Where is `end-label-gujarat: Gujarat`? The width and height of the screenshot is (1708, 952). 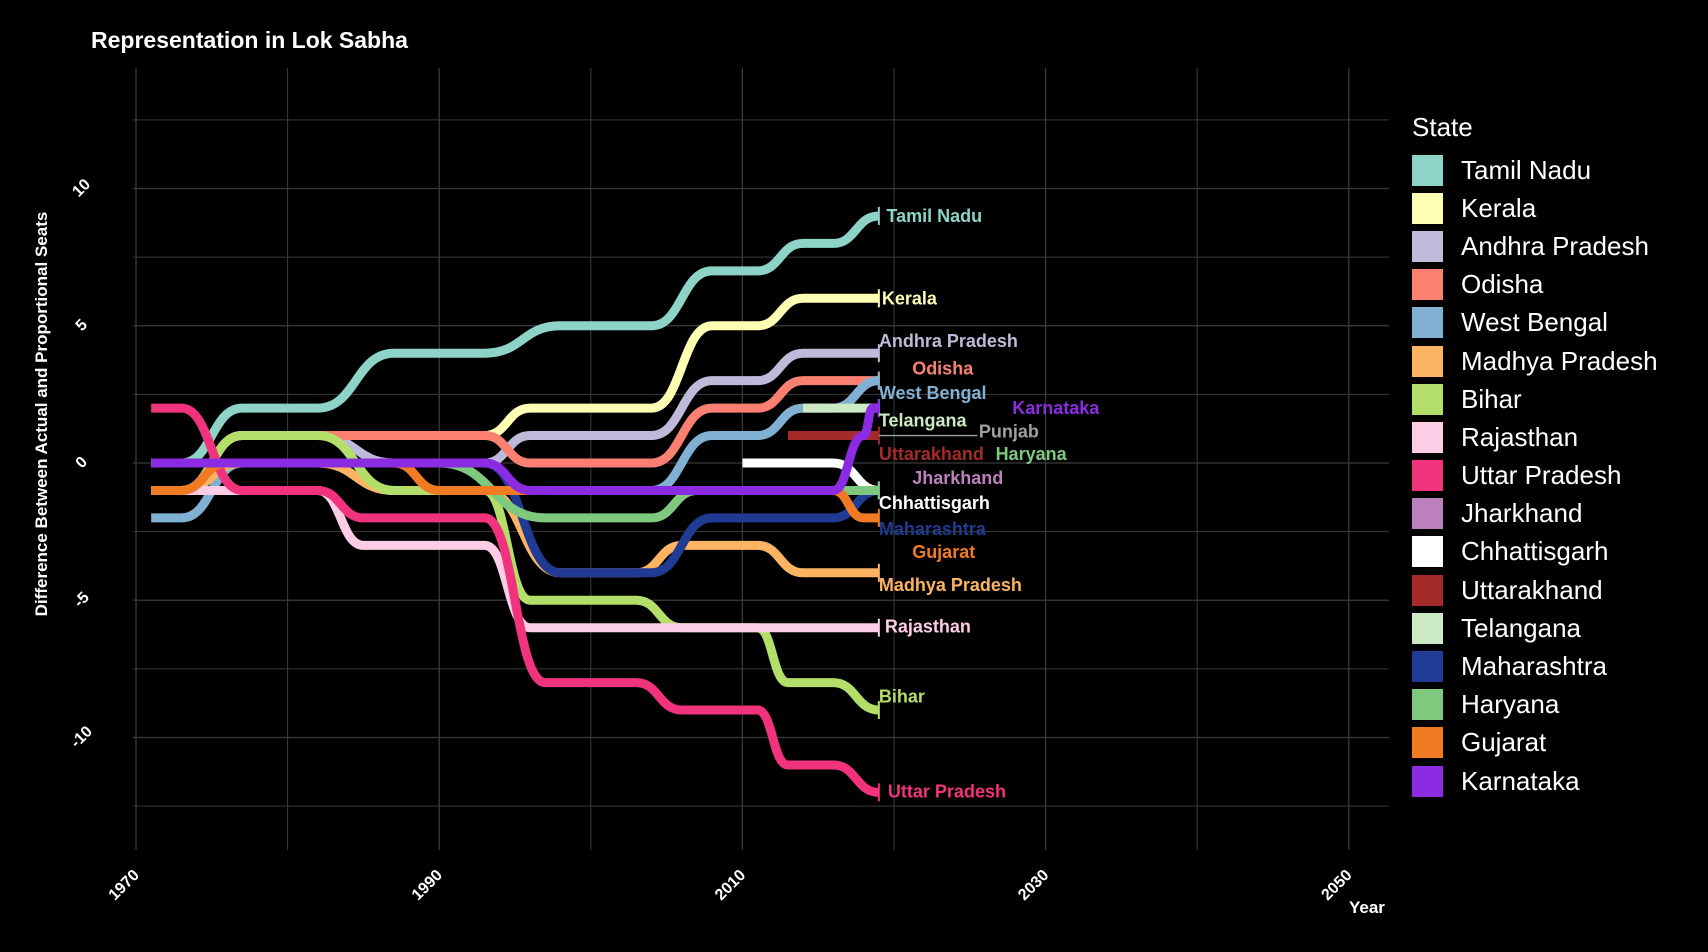 end-label-gujarat: Gujarat is located at coordinates (943, 552).